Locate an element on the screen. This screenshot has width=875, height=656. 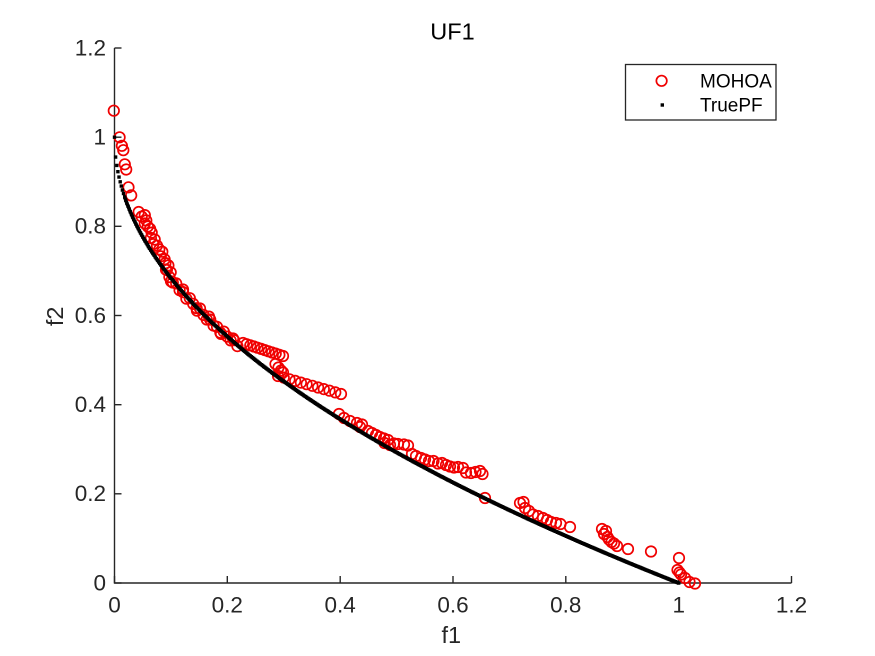
svg-text: f2 is located at coordinates (55, 316).